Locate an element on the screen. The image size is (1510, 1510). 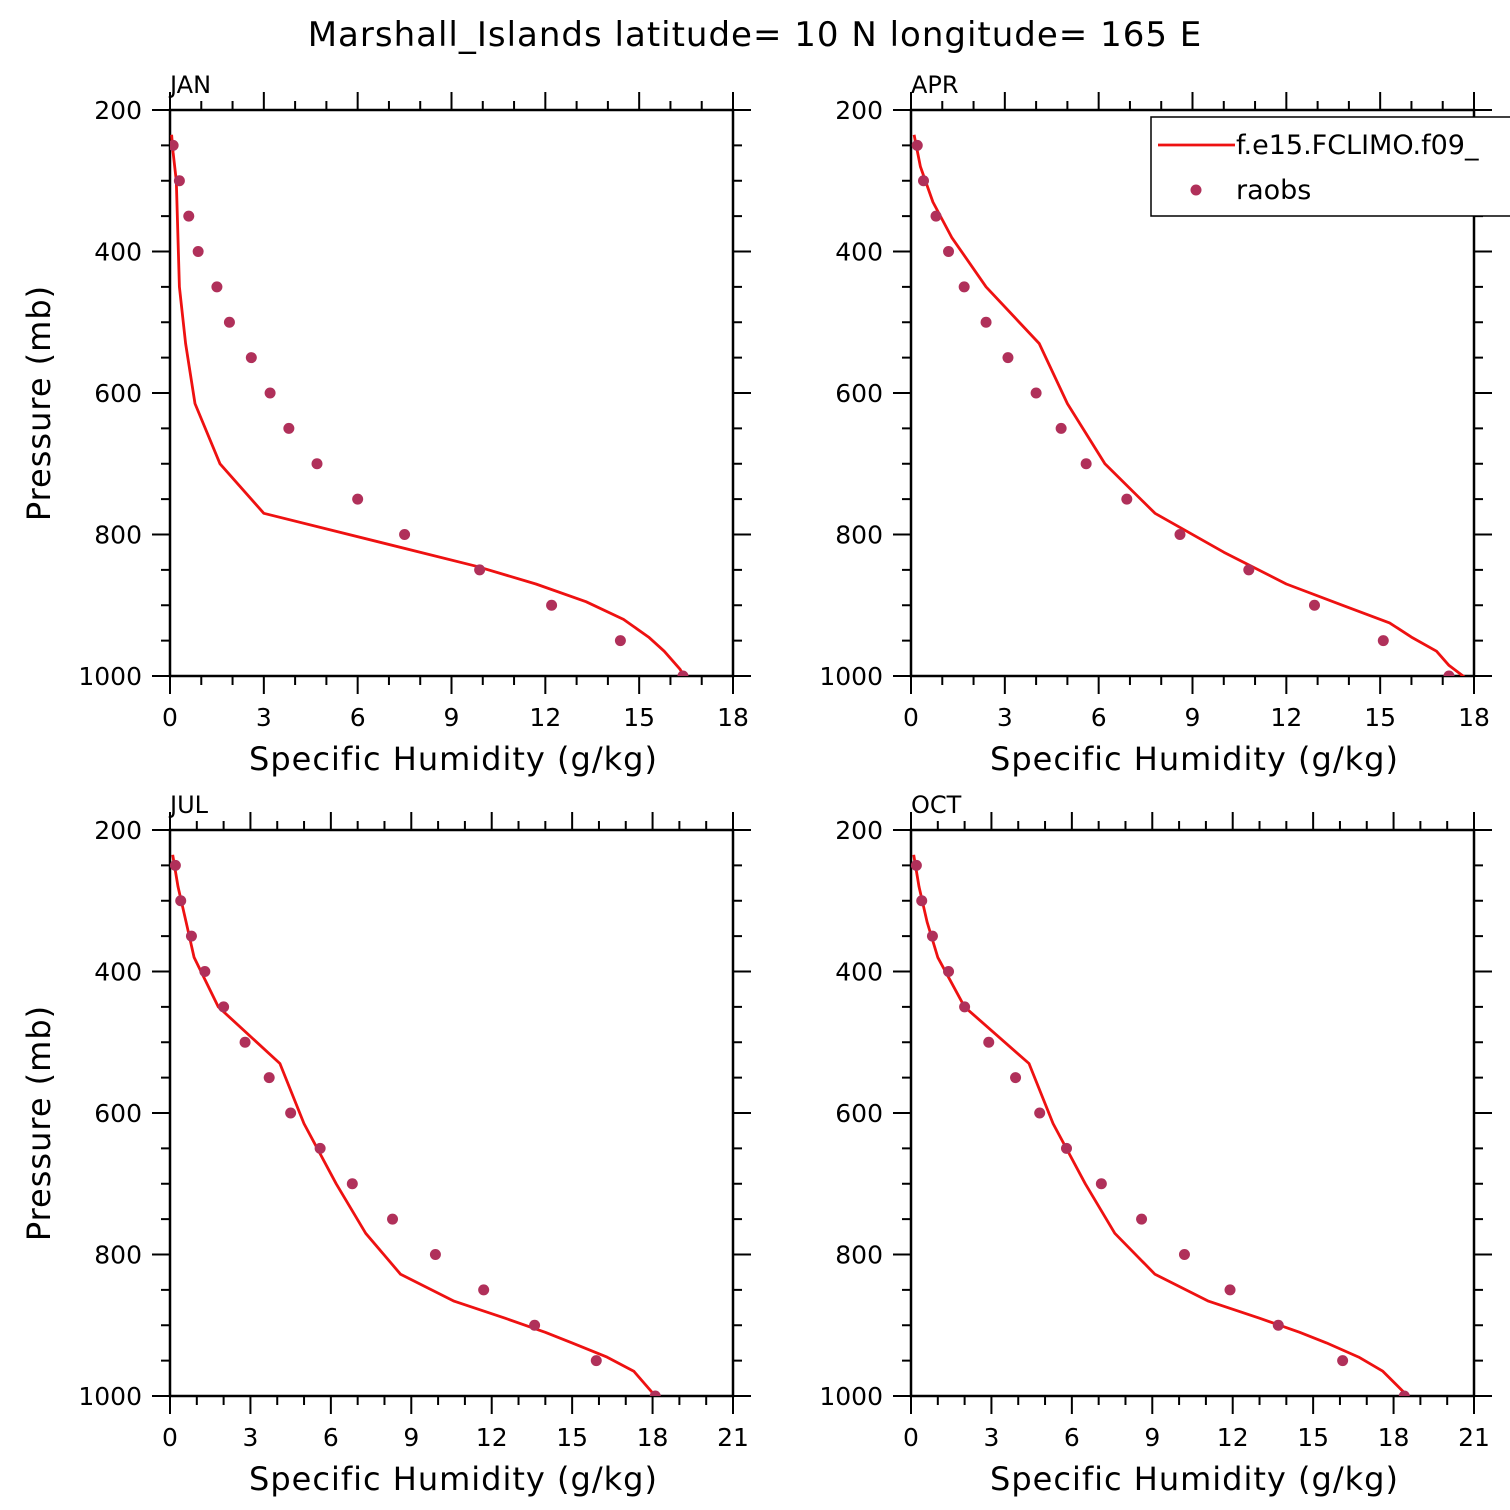
legend-obs-label: raobs is located at coordinates (1273, 190).